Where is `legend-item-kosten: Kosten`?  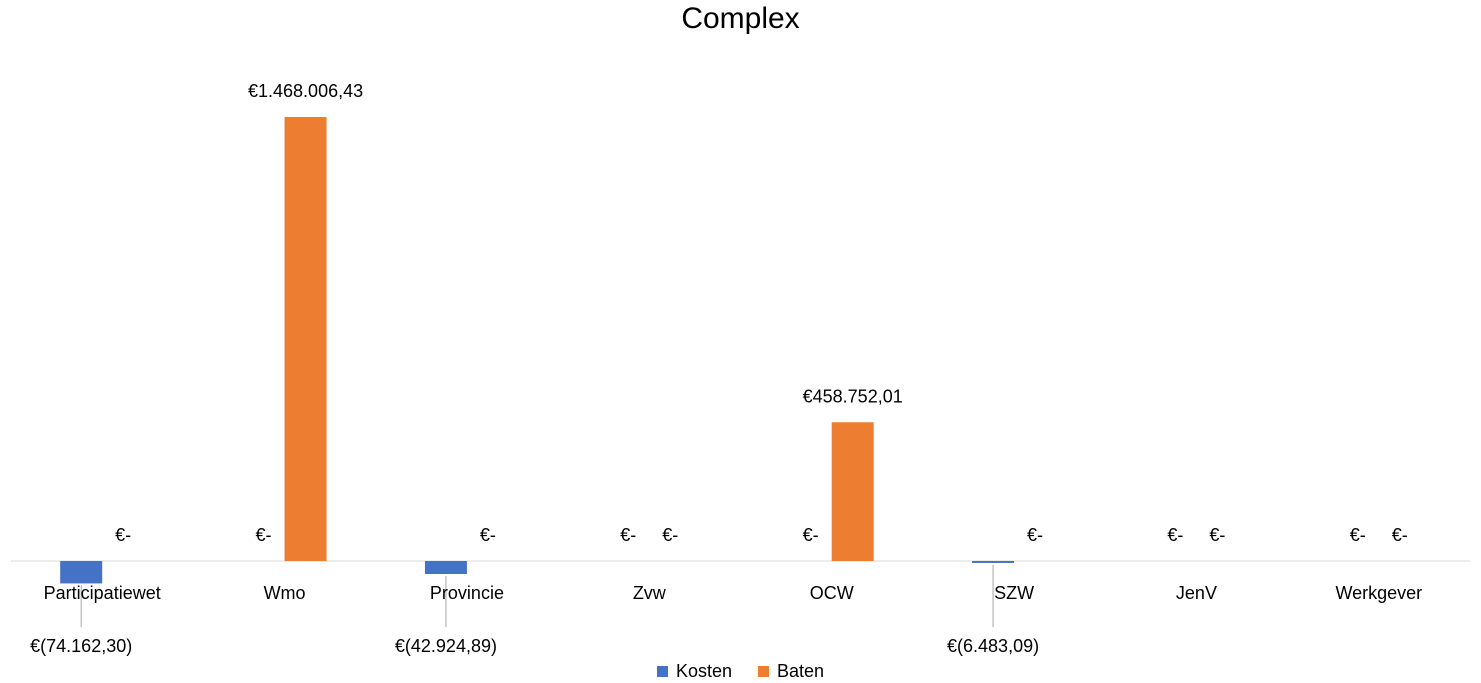 legend-item-kosten: Kosten is located at coordinates (694, 671).